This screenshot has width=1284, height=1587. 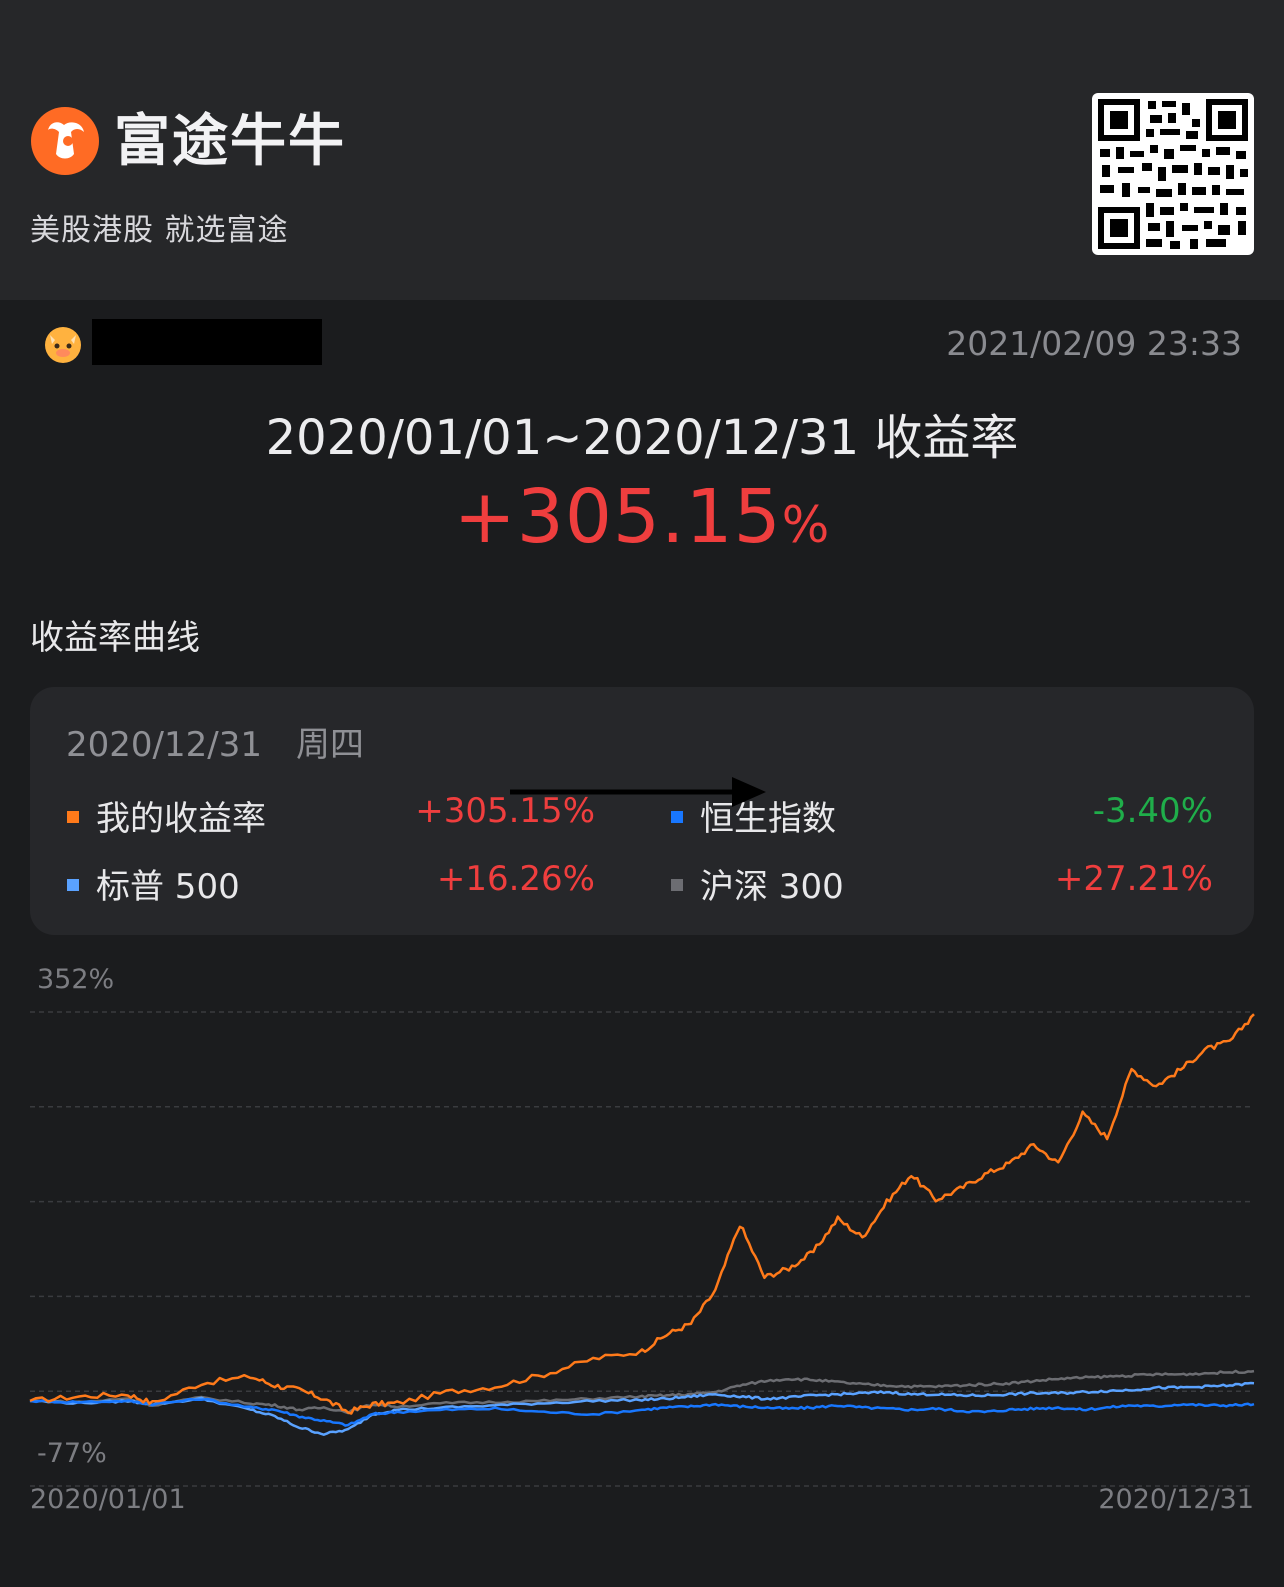 I want to click on x-tick-label-start: 2020/01/01, so click(x=108, y=1499).